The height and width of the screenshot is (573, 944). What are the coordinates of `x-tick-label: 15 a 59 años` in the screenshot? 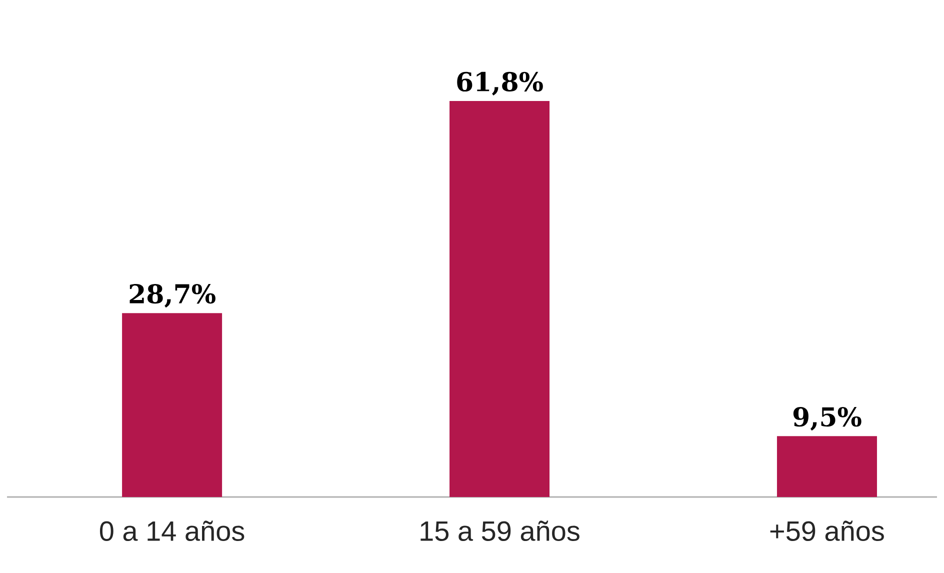 It's located at (500, 531).